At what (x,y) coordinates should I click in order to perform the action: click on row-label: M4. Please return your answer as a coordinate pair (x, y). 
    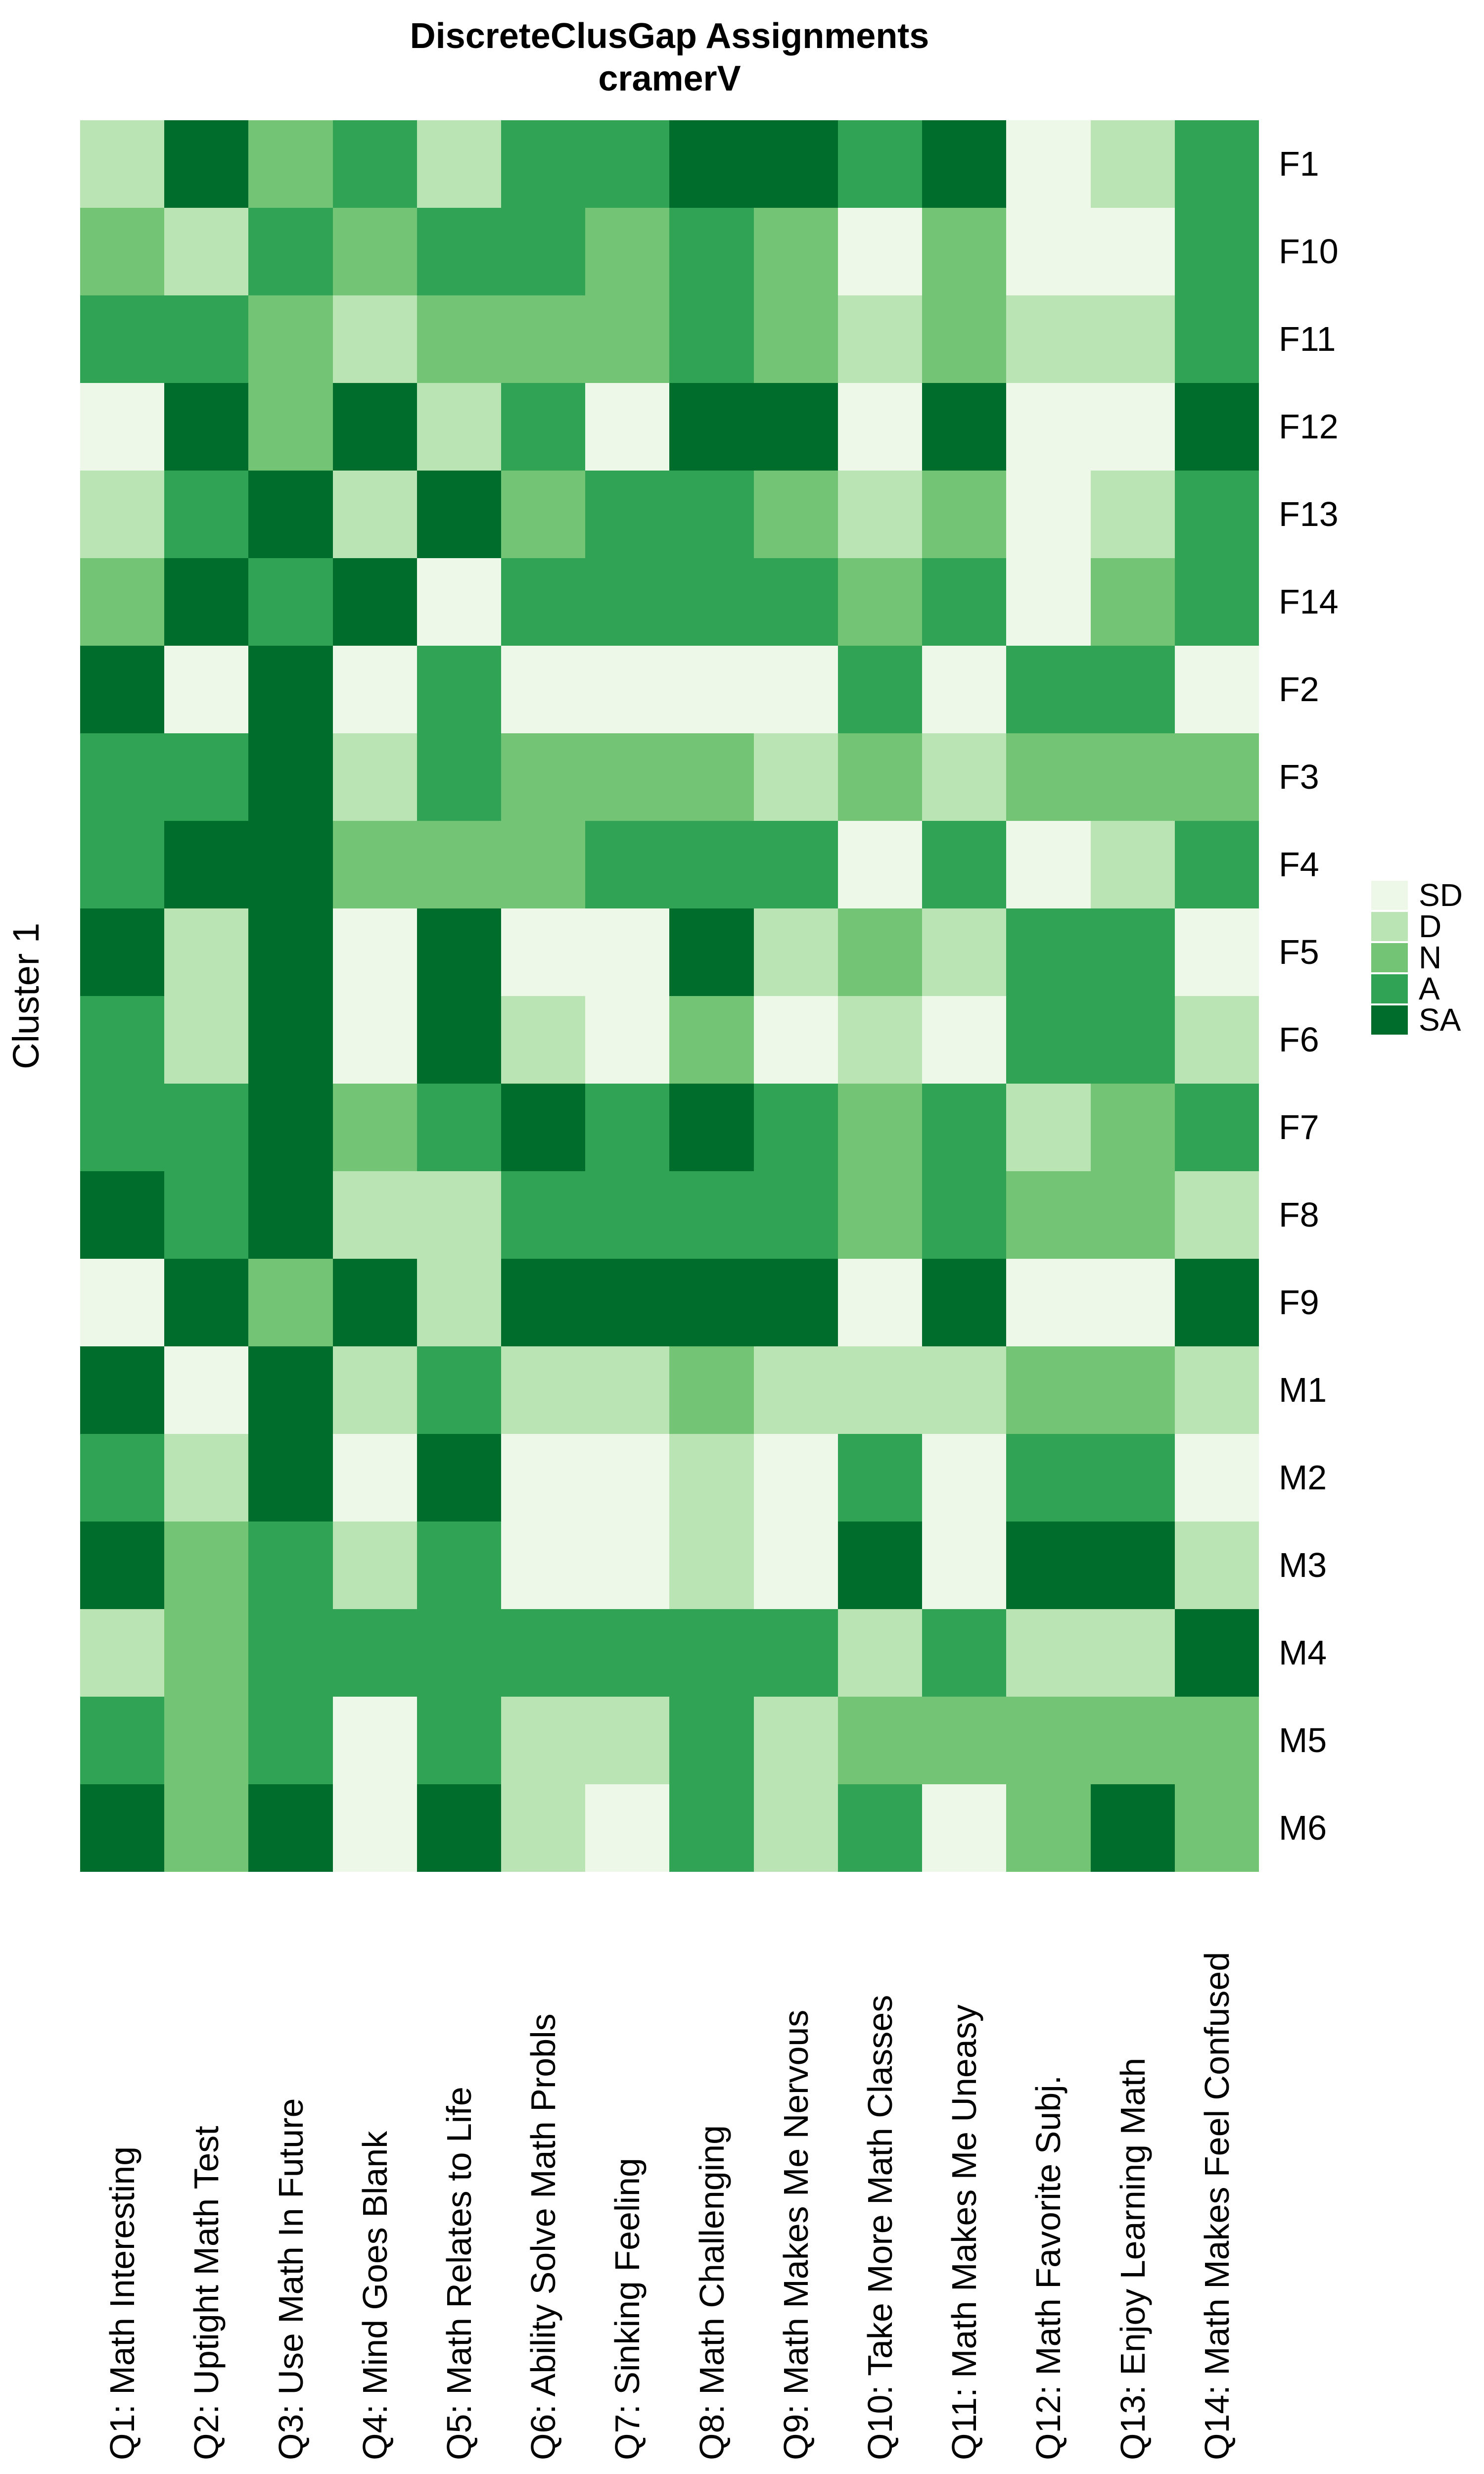
    Looking at the image, I should click on (1303, 1653).